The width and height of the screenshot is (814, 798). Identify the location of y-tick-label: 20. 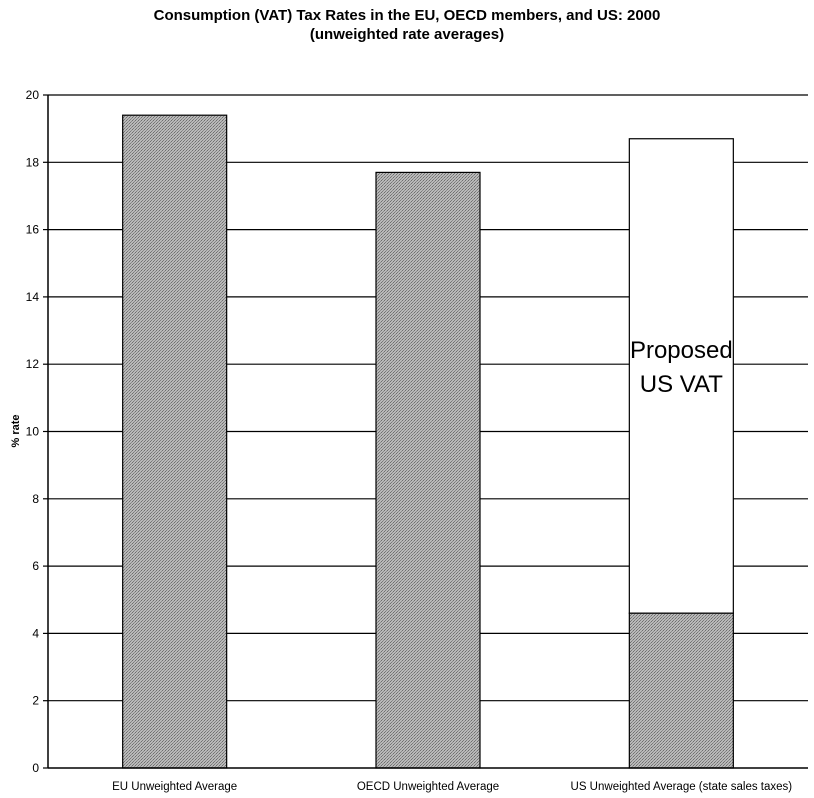
(33, 95).